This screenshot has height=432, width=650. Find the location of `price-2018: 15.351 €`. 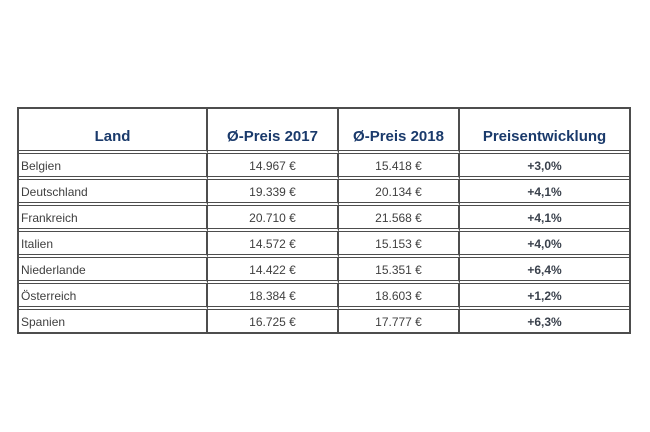

price-2018: 15.351 € is located at coordinates (399, 271).